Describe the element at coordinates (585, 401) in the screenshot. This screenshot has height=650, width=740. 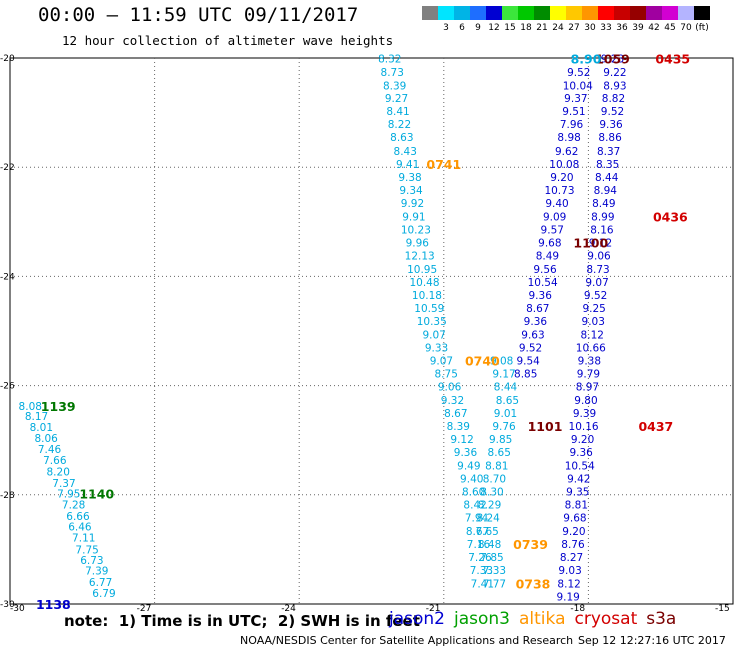
I see `swh-value-label: 9.80` at that location.